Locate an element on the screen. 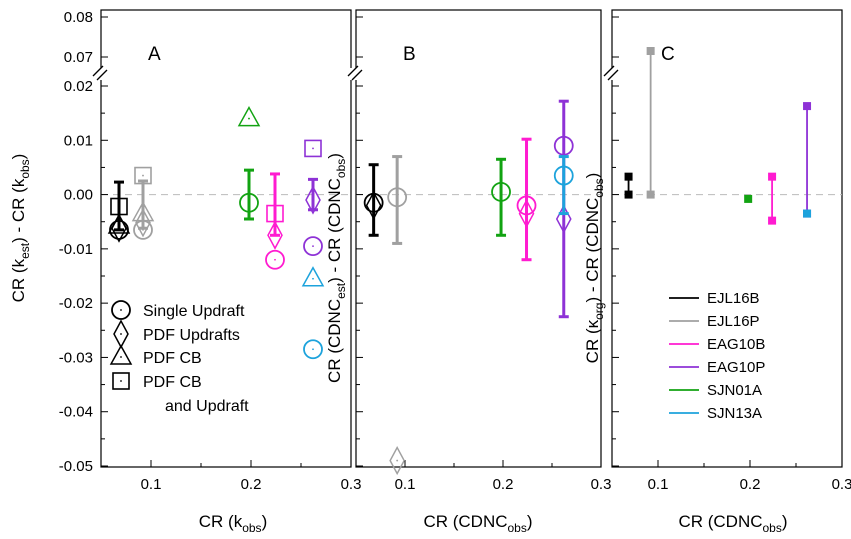  legend-label: and Updraft is located at coordinates (207, 406).